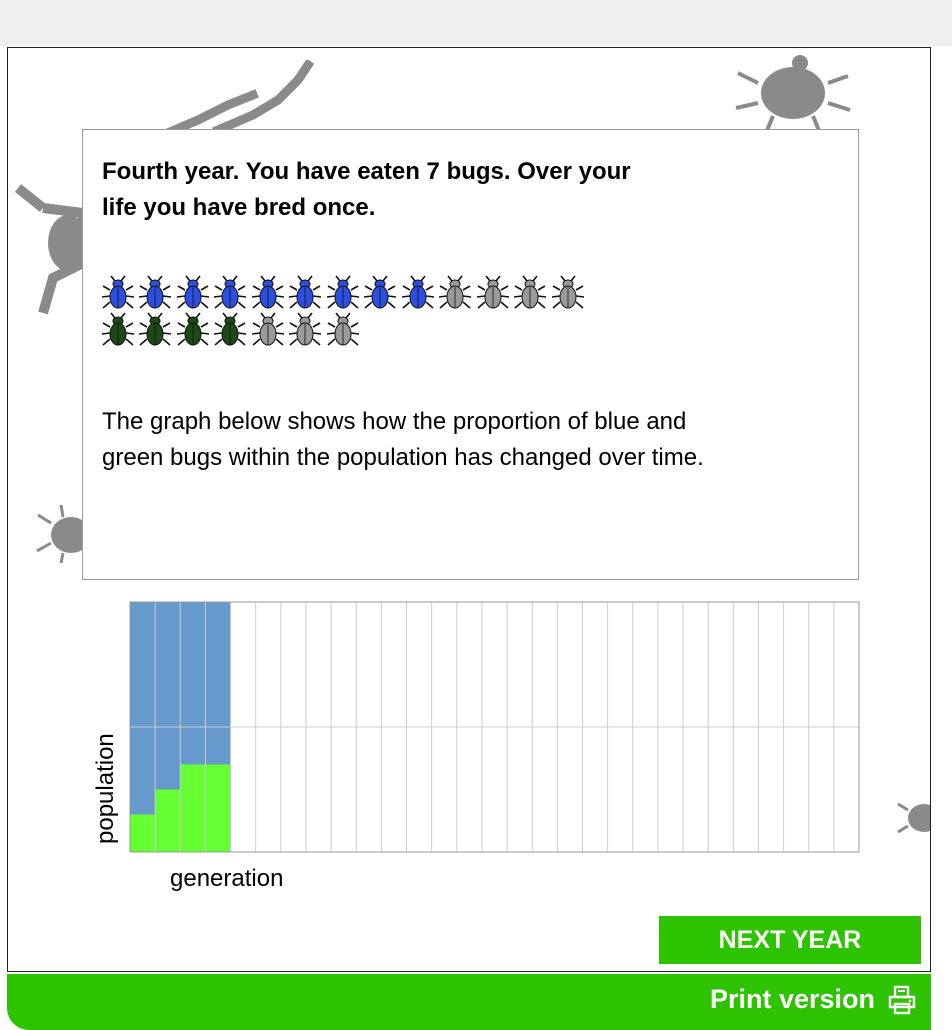  Describe the element at coordinates (902, 999) in the screenshot. I see `printer-icon` at that location.